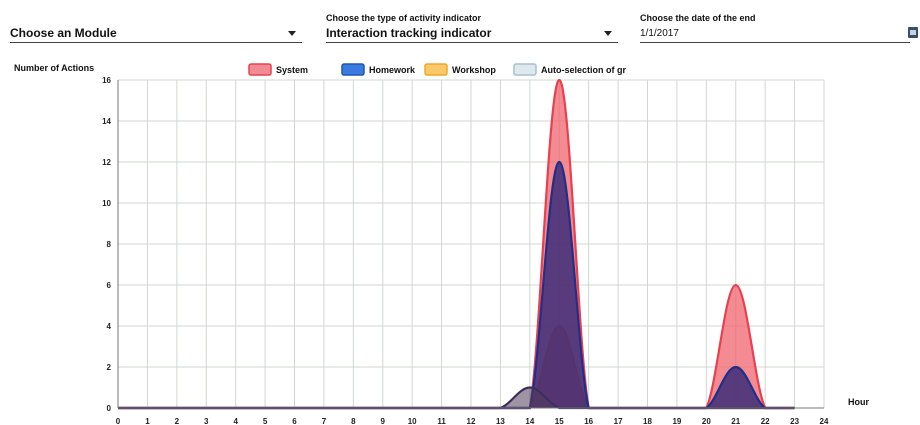 This screenshot has width=920, height=425. What do you see at coordinates (676, 421) in the screenshot?
I see `x-tick-label: 19` at bounding box center [676, 421].